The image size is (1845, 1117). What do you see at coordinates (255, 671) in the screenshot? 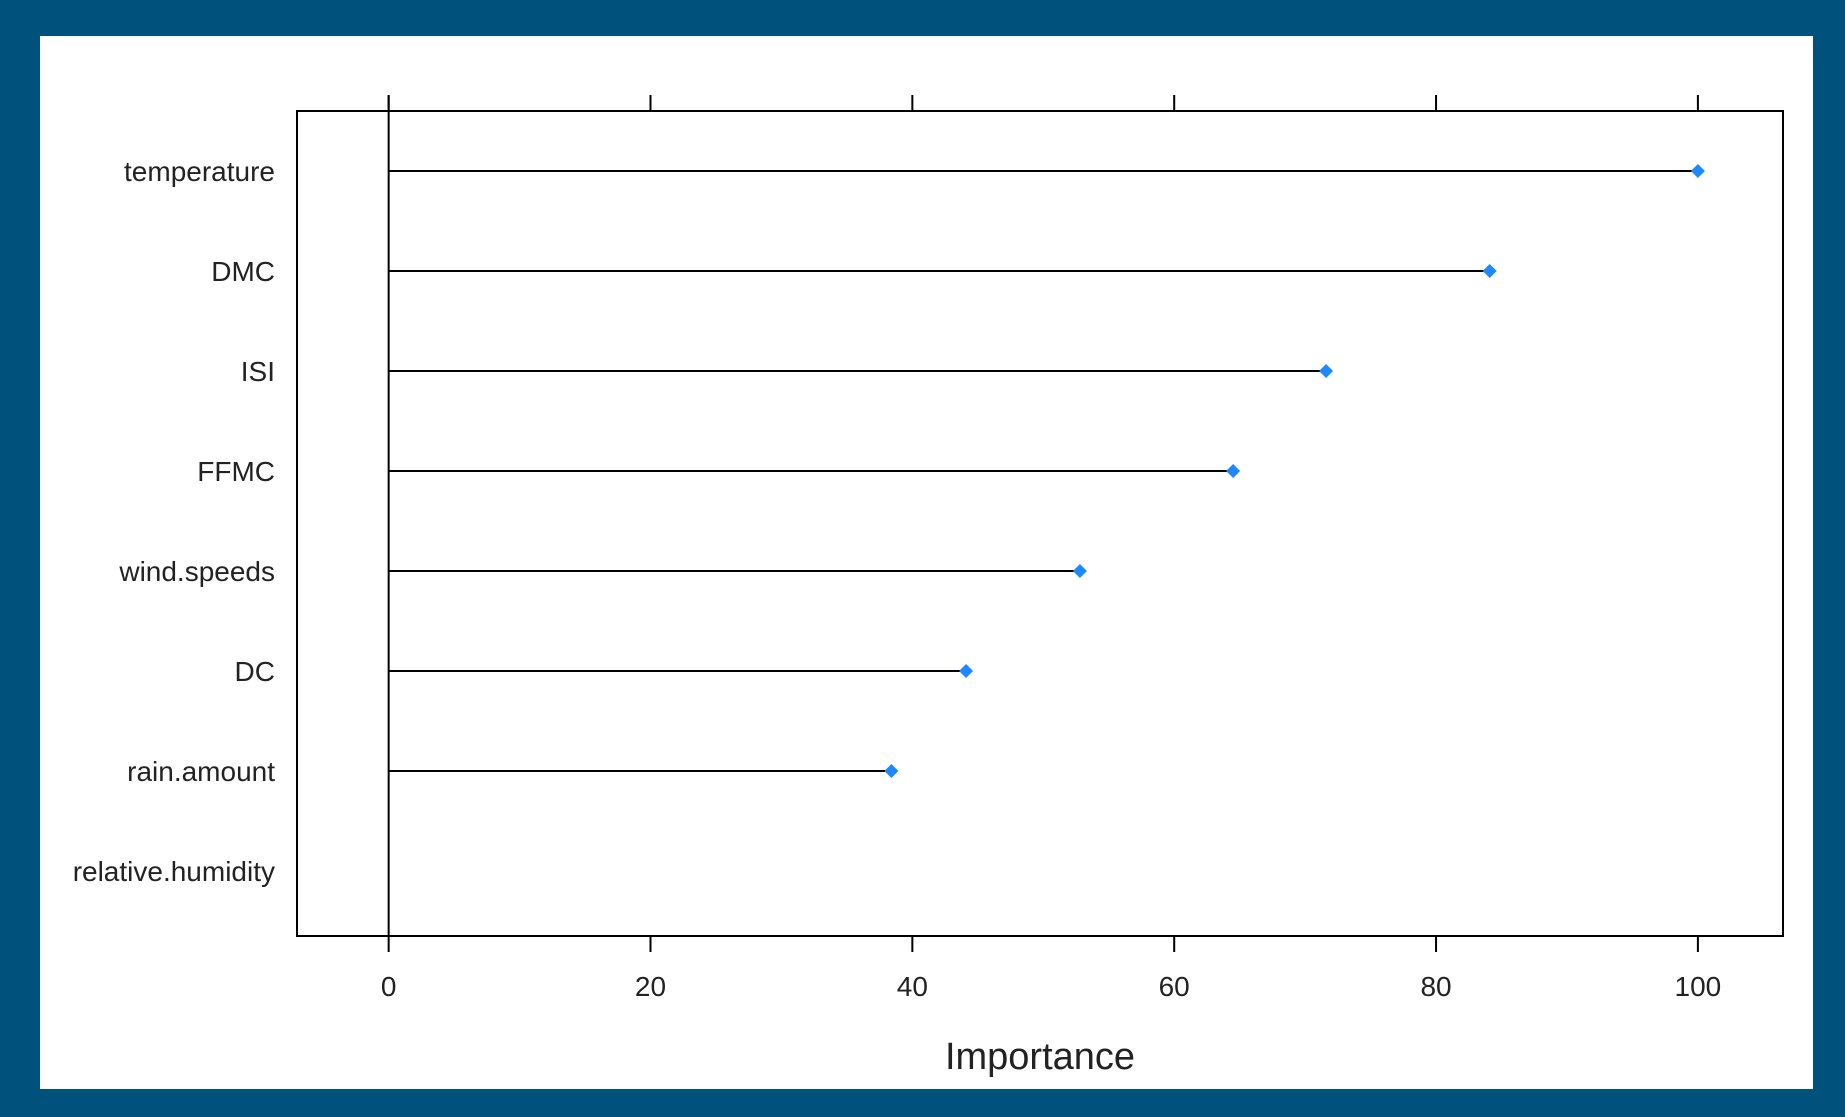
I see `y-tick-label: DC` at bounding box center [255, 671].